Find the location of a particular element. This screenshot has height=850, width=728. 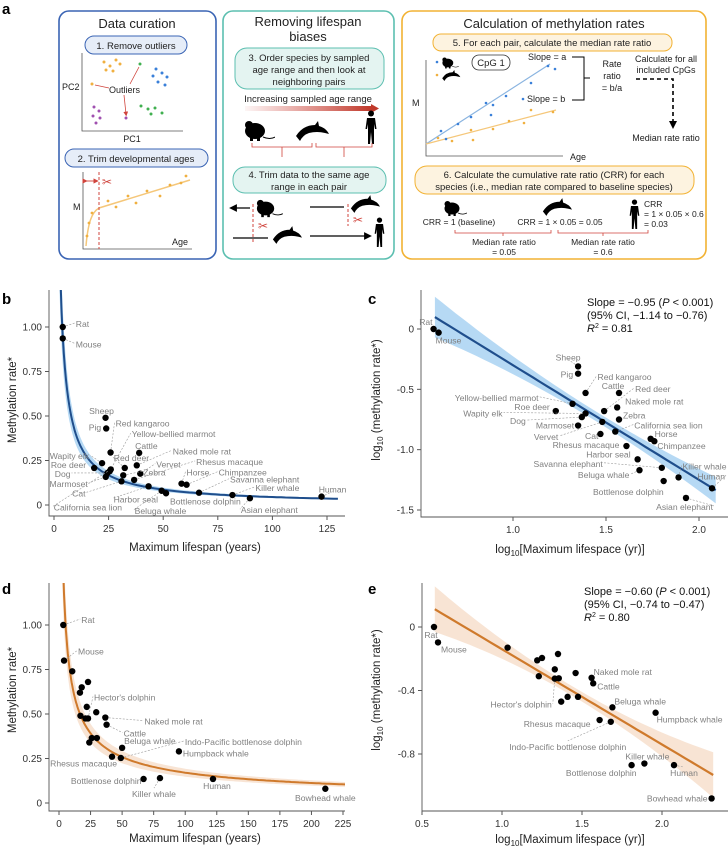

y-tick-label: 0.50 is located at coordinates (33, 417).